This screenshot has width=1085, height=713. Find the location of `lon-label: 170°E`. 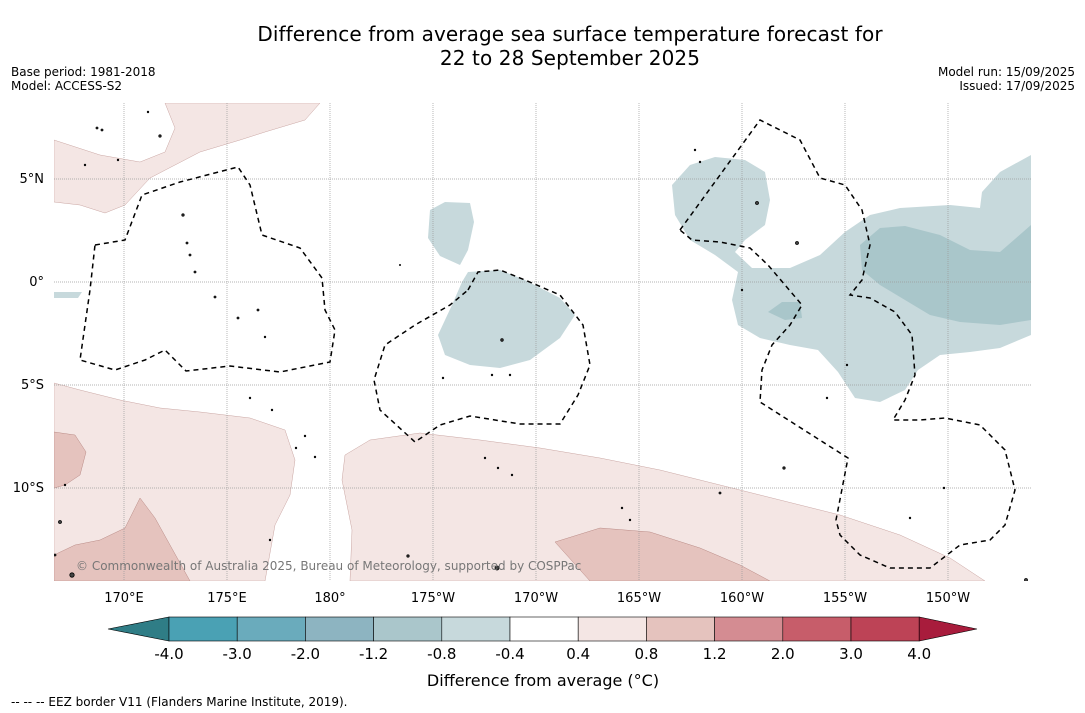

lon-label: 170°E is located at coordinates (124, 598).